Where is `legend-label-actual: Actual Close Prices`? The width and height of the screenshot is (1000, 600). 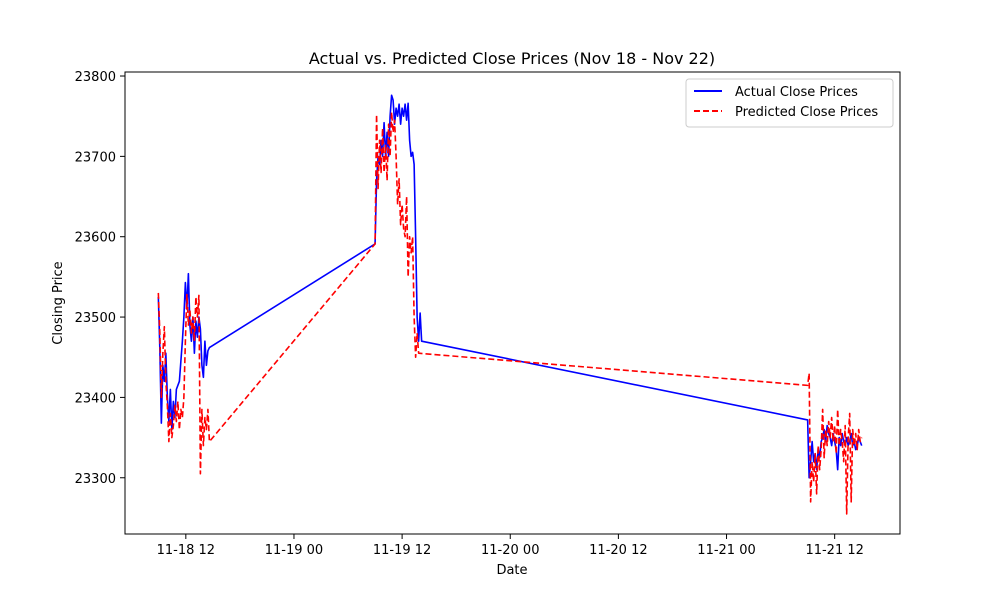 legend-label-actual: Actual Close Prices is located at coordinates (796, 92).